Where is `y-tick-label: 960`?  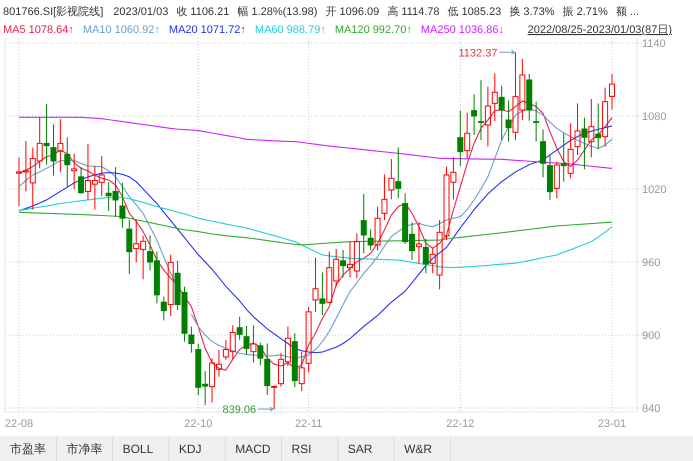 y-tick-label: 960 is located at coordinates (651, 262).